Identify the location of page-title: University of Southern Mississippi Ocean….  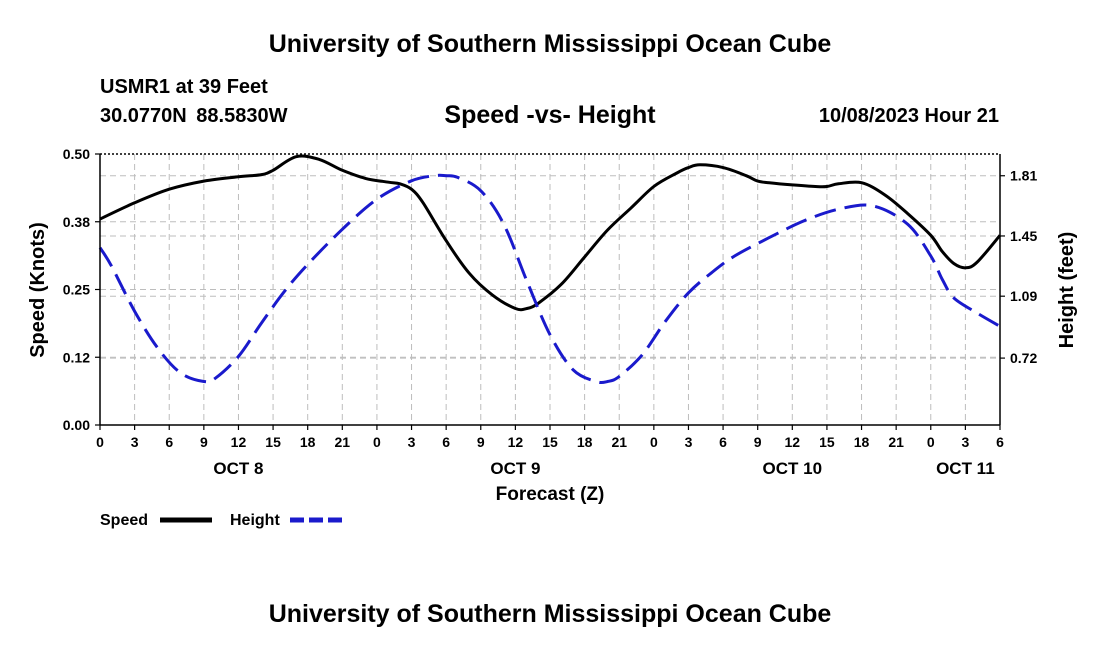
(550, 44).